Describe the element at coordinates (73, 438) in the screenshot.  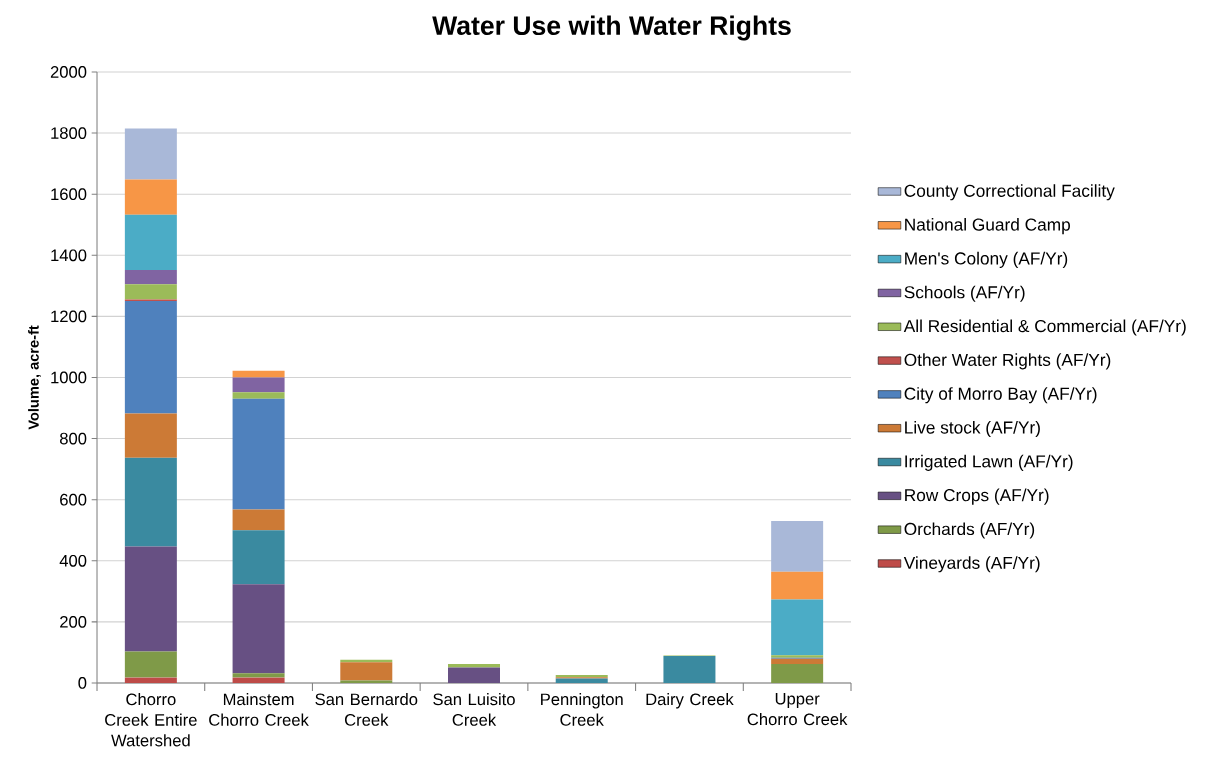
I see `y-tick-label: 800` at that location.